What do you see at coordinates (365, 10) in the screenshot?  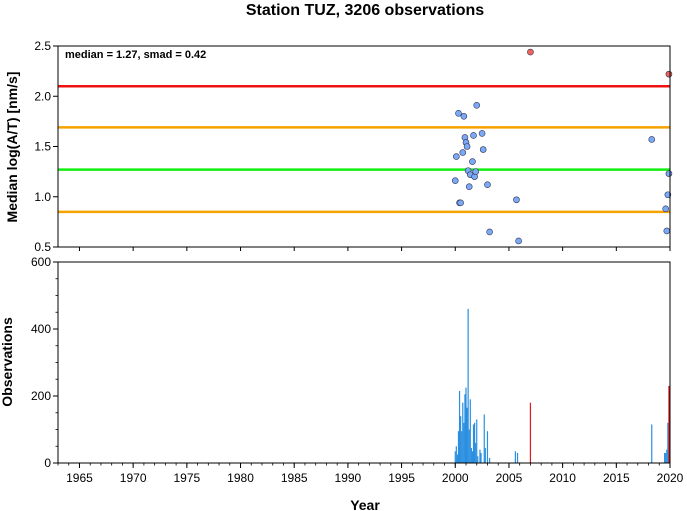 I see `chart-title: Station TUZ, 3206 observations` at bounding box center [365, 10].